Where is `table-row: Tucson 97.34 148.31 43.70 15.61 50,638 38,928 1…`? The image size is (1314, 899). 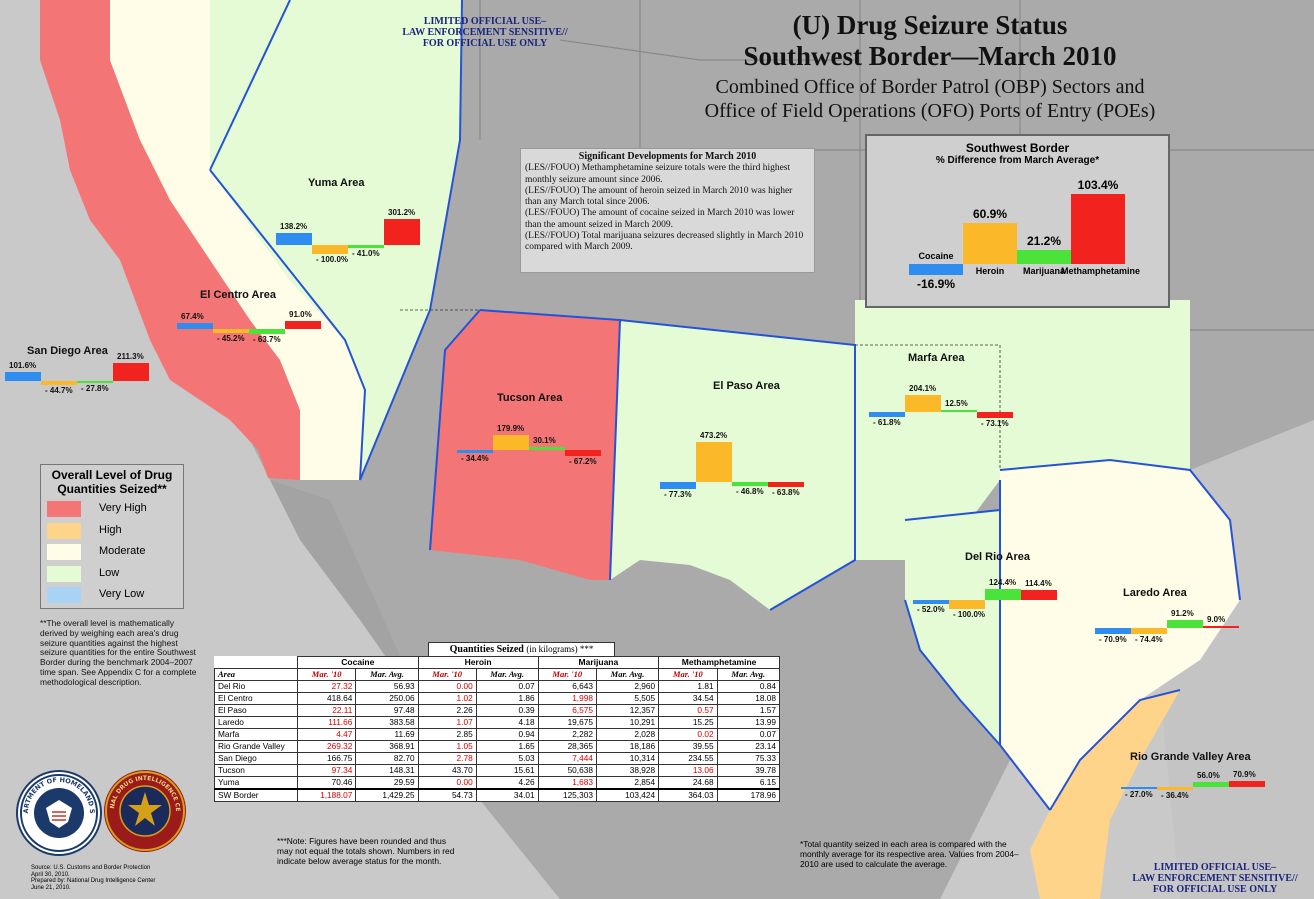 table-row: Tucson 97.34 148.31 43.70 15.61 50,638 38,928 1… is located at coordinates (497, 770).